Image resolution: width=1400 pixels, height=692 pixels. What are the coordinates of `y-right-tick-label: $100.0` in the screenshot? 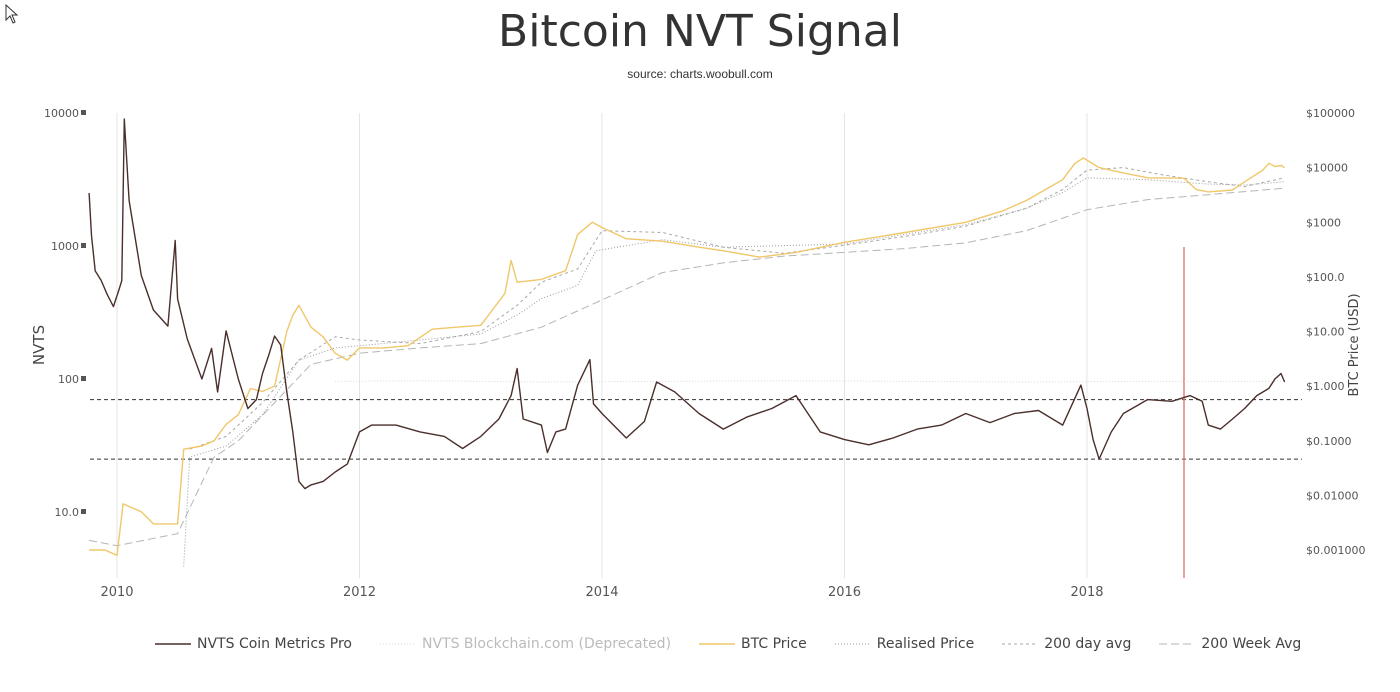 It's located at (1325, 277).